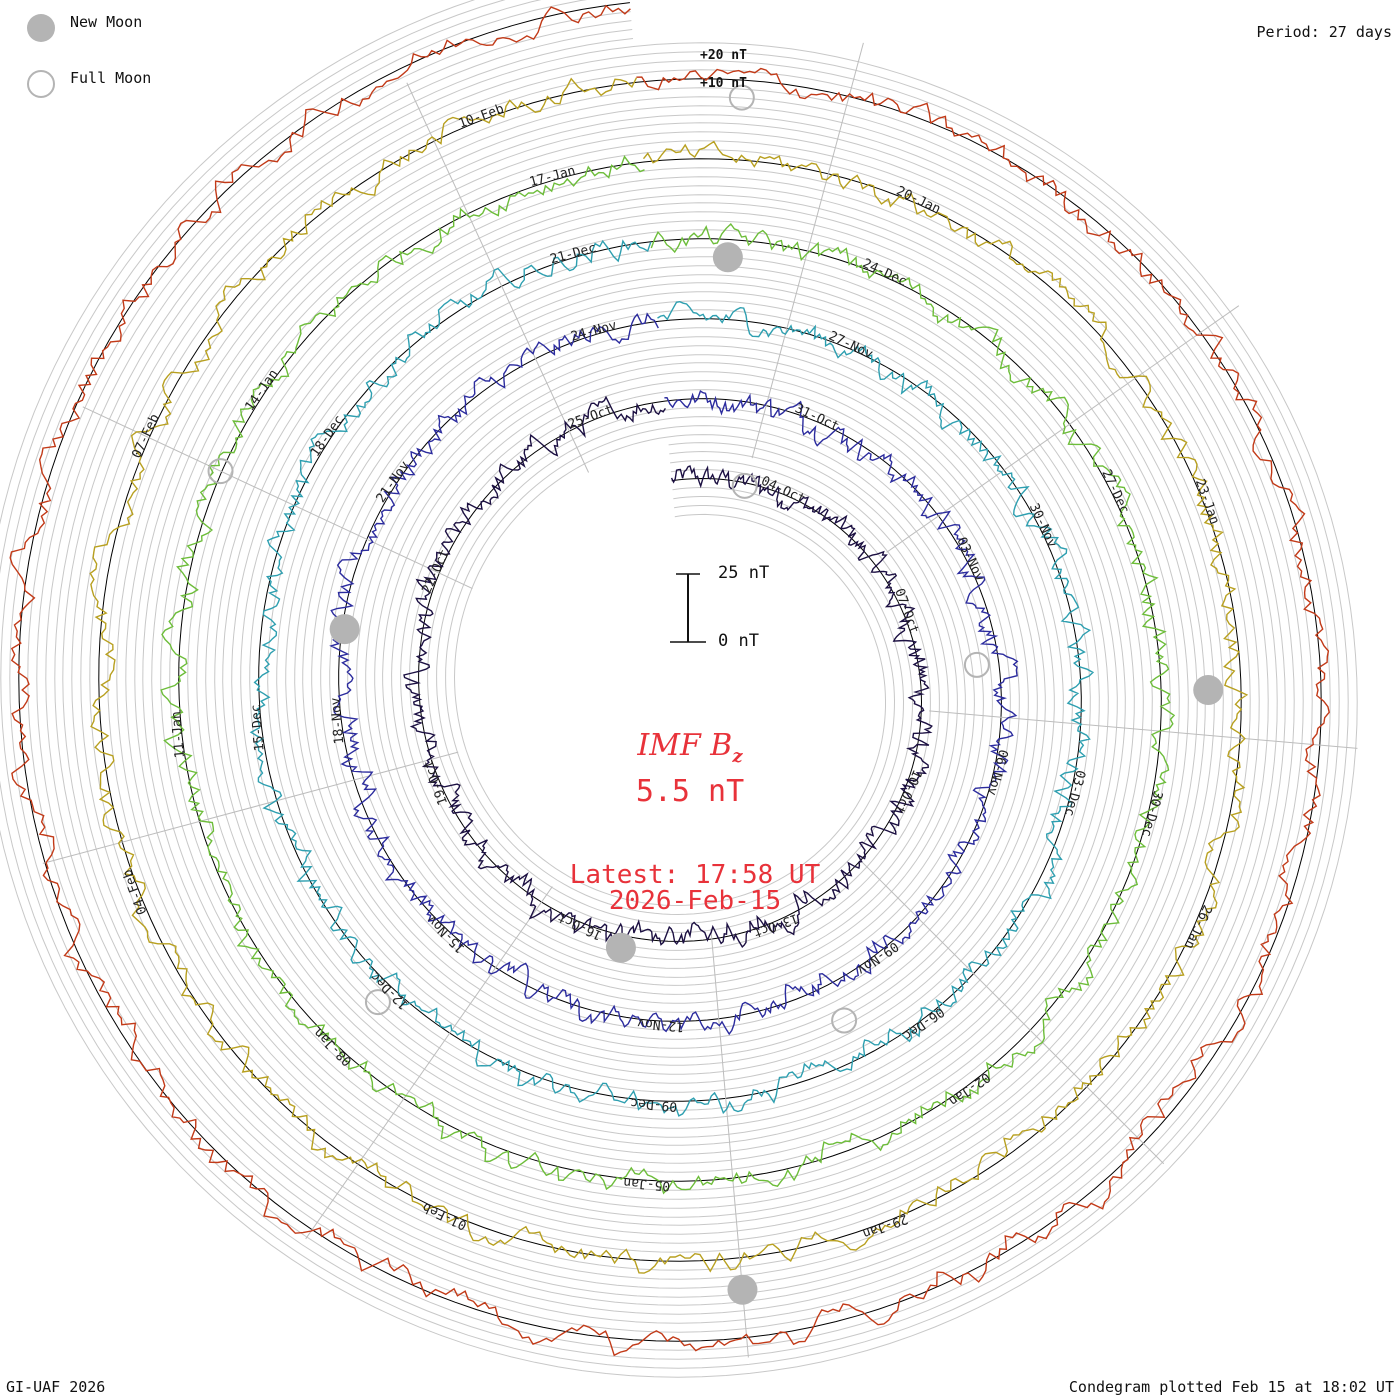 Image resolution: width=1400 pixels, height=1400 pixels. I want to click on full-moon-icon, so click(41, 84).